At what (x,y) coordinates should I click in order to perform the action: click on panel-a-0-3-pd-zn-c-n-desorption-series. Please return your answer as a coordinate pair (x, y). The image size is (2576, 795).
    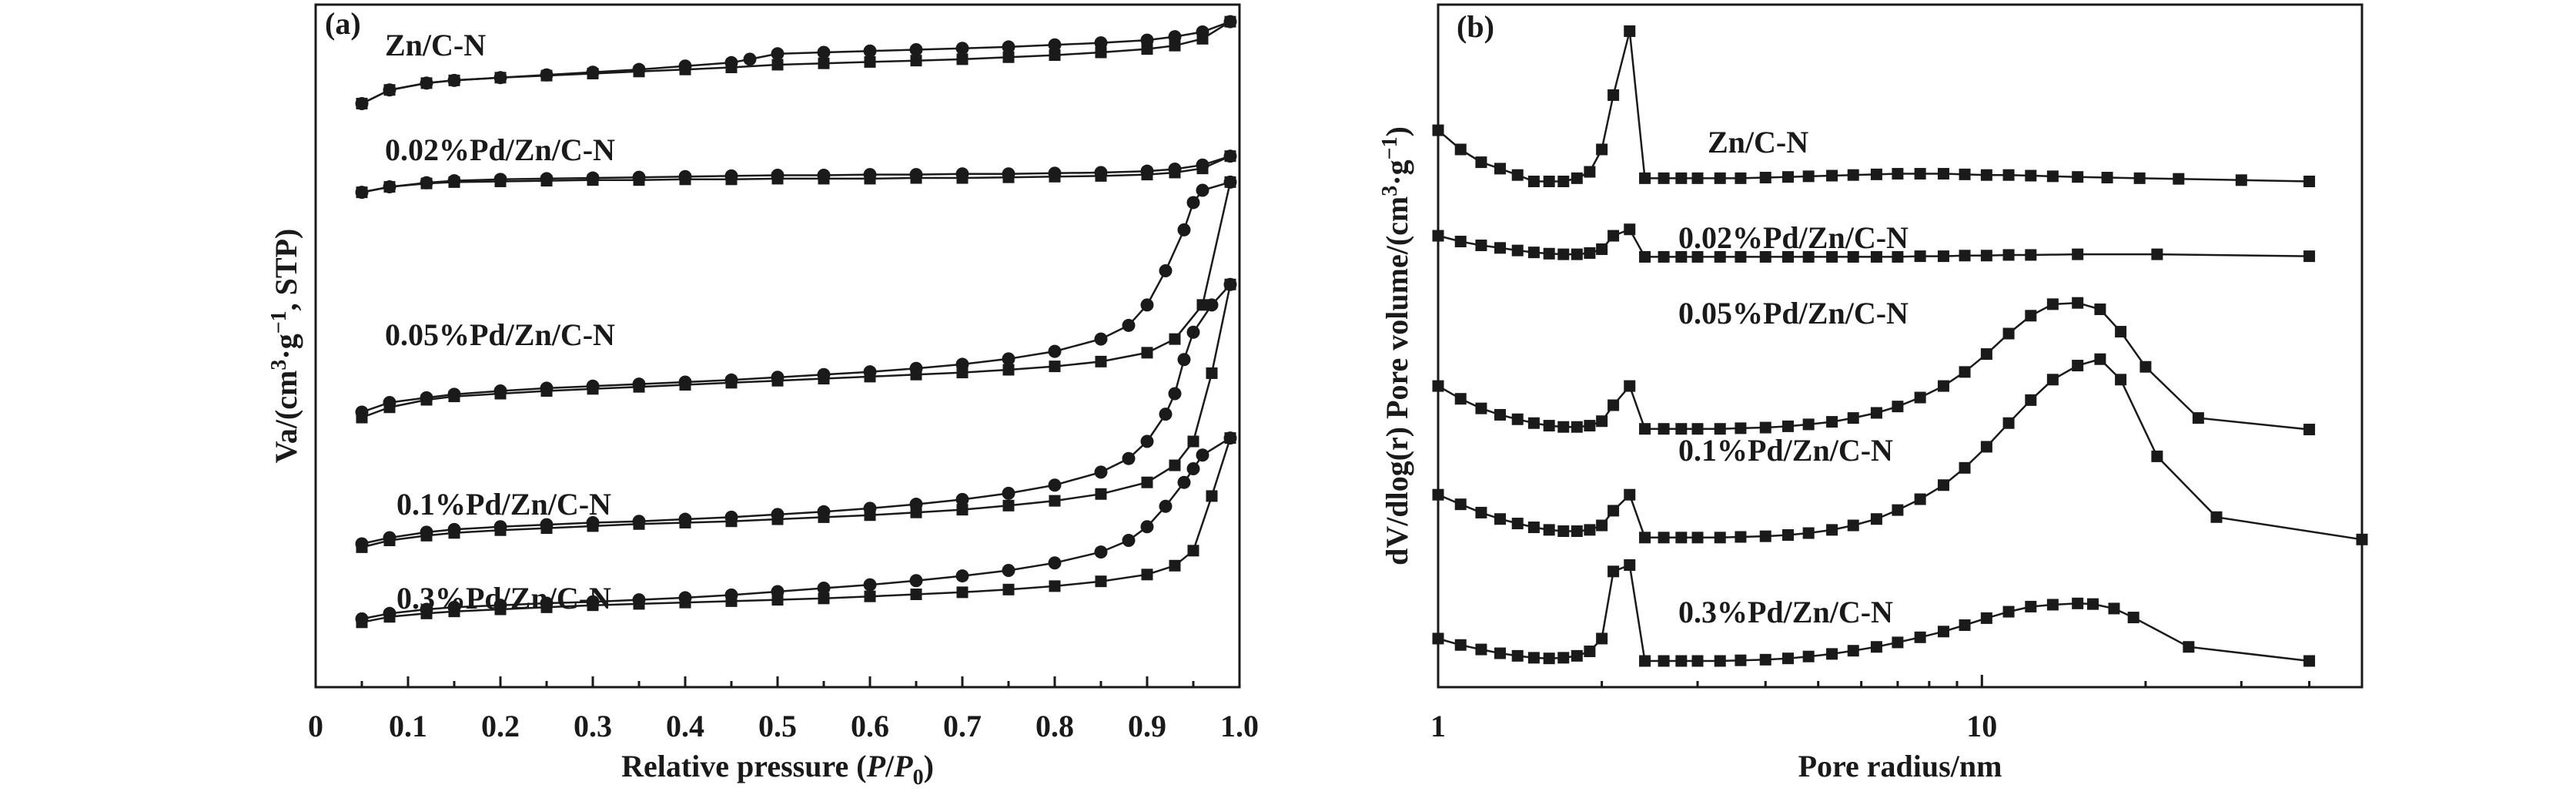
    Looking at the image, I should click on (796, 528).